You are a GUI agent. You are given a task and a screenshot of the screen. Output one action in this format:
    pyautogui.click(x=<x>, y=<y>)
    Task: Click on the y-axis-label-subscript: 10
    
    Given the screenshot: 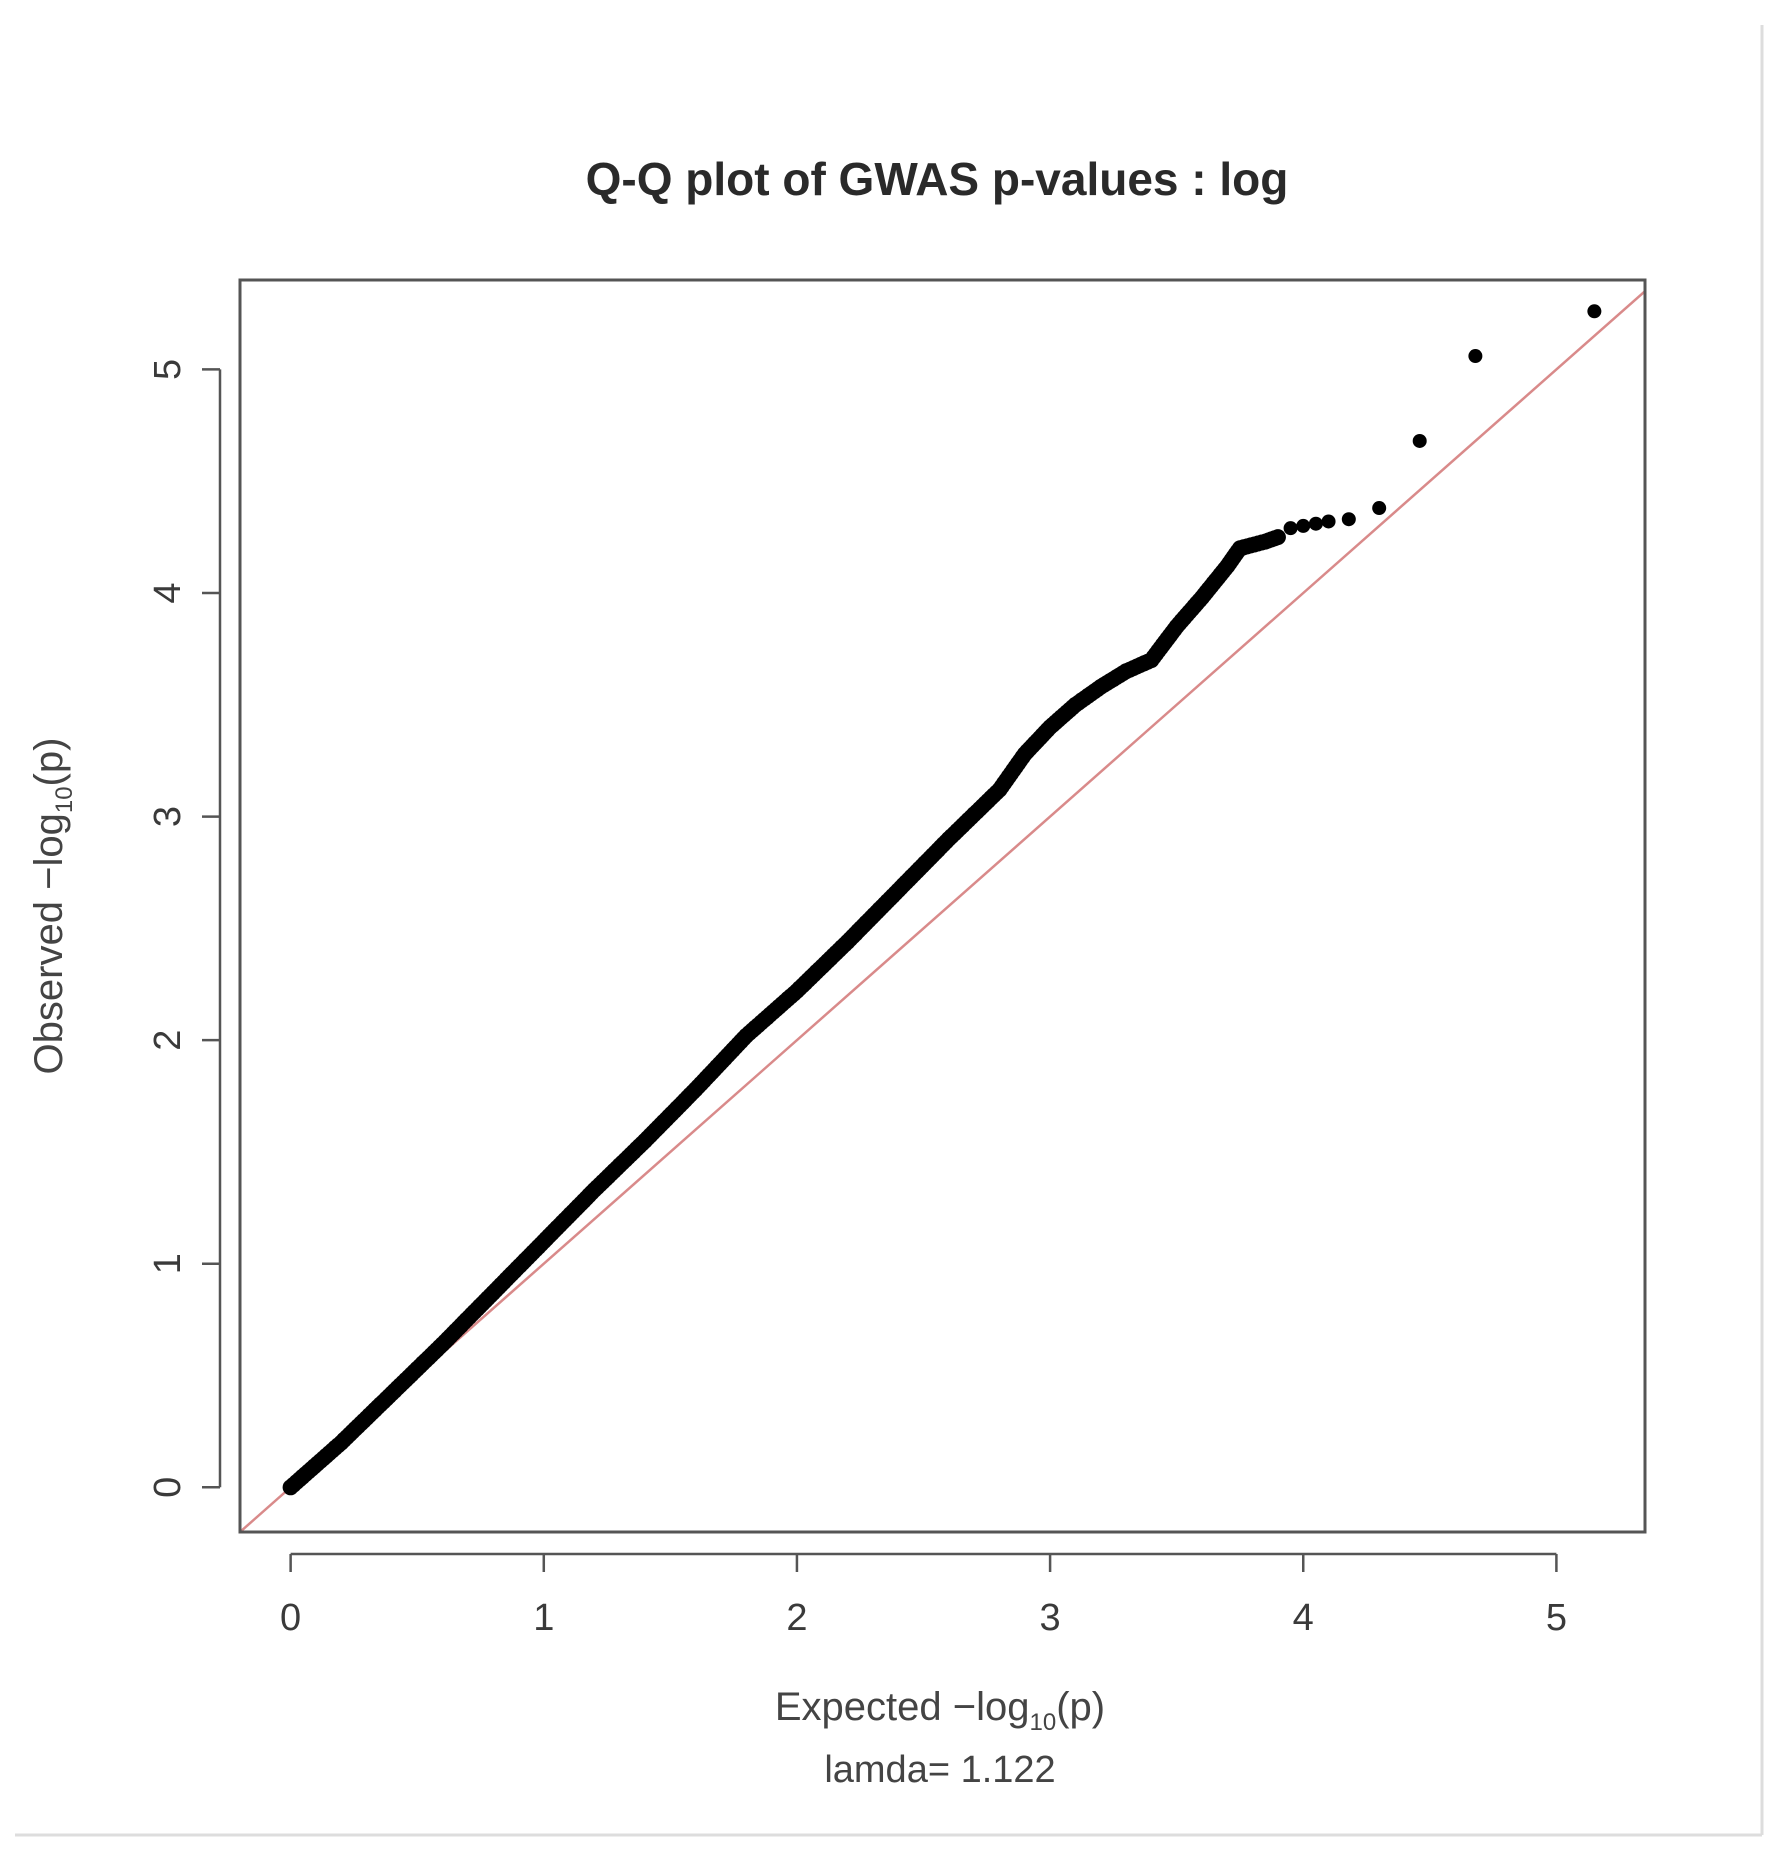 What is the action you would take?
    pyautogui.click(x=64, y=799)
    